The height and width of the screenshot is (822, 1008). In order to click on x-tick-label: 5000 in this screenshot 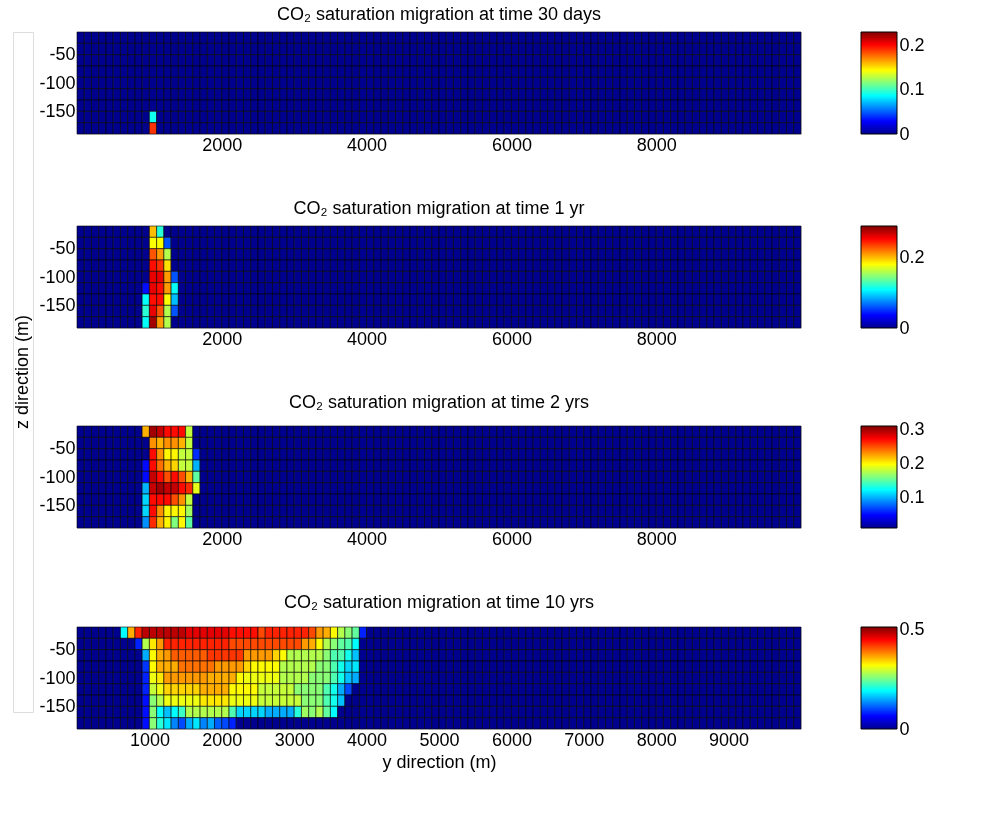, I will do `click(439, 739)`.